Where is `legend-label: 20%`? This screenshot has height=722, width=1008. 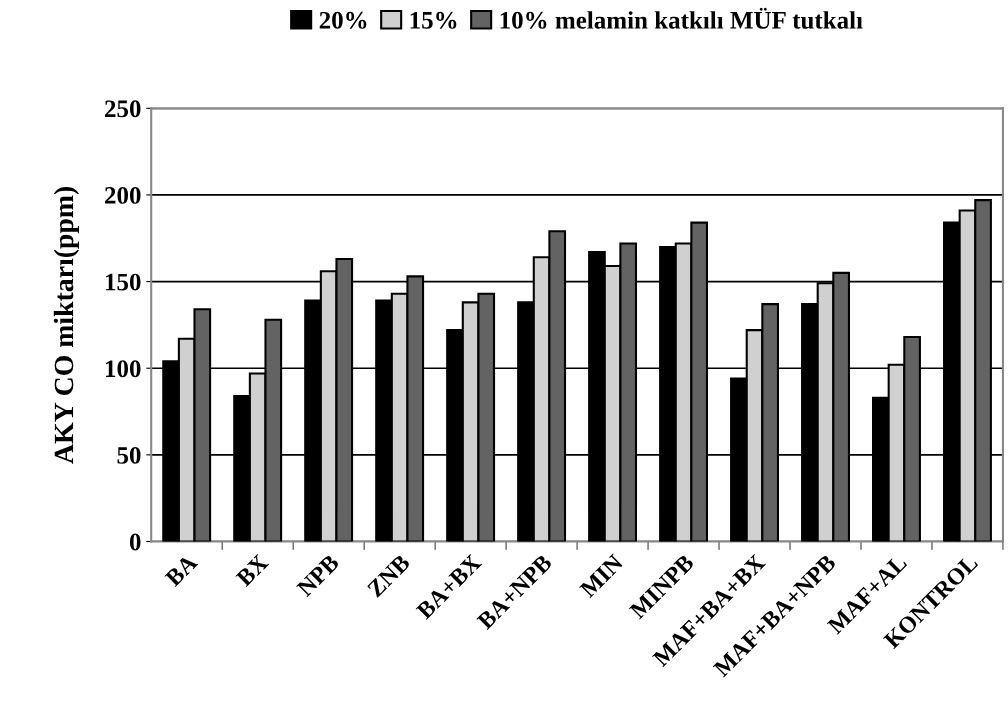 legend-label: 20% is located at coordinates (343, 20).